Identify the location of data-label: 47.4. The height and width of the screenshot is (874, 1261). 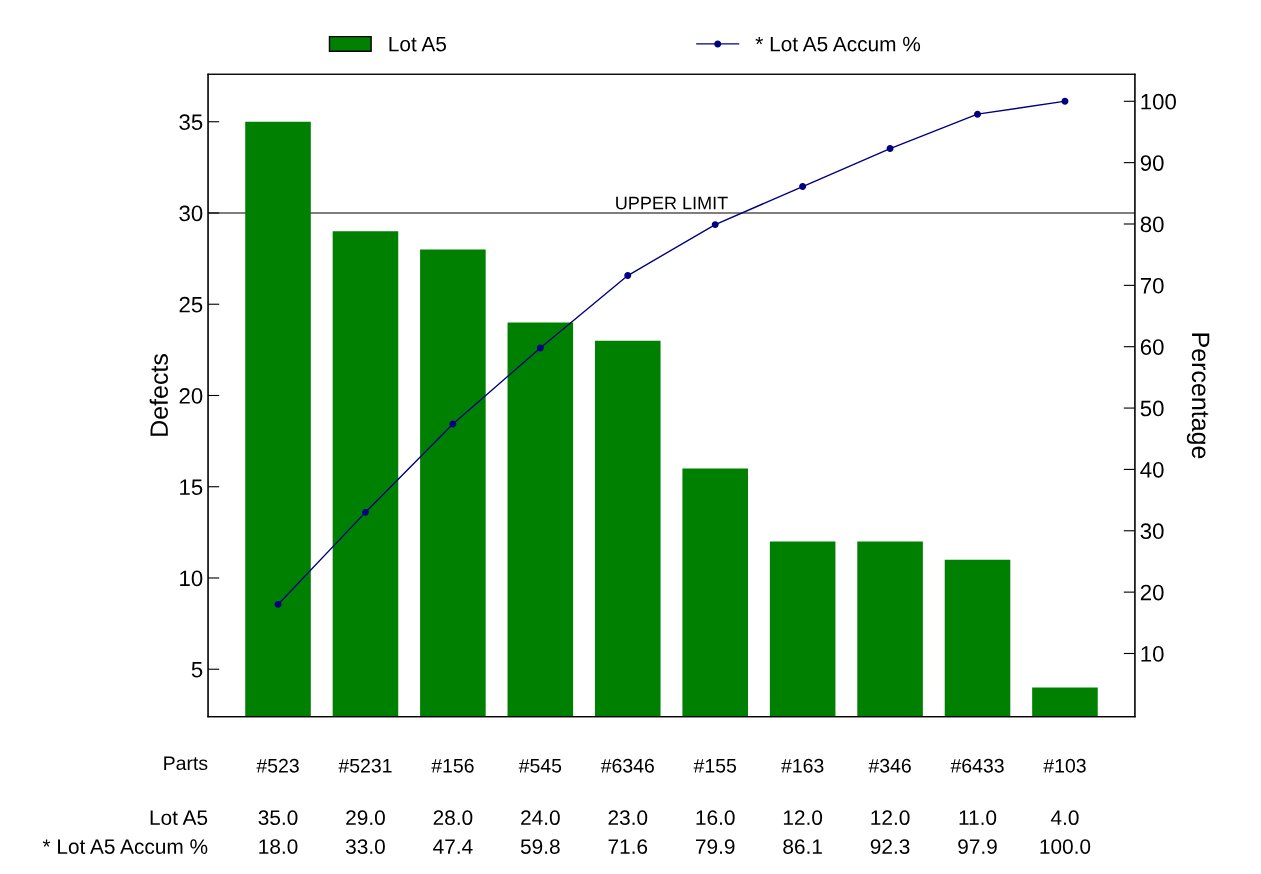
(453, 846).